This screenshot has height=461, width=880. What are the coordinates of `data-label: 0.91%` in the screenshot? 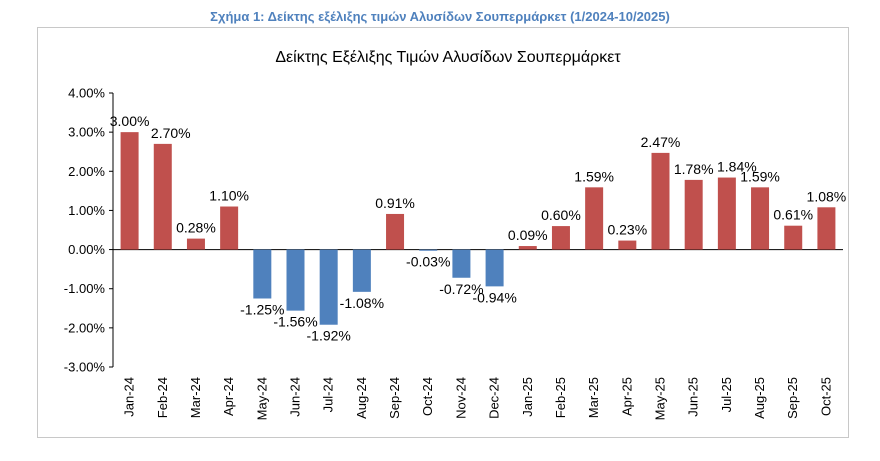 It's located at (395, 203).